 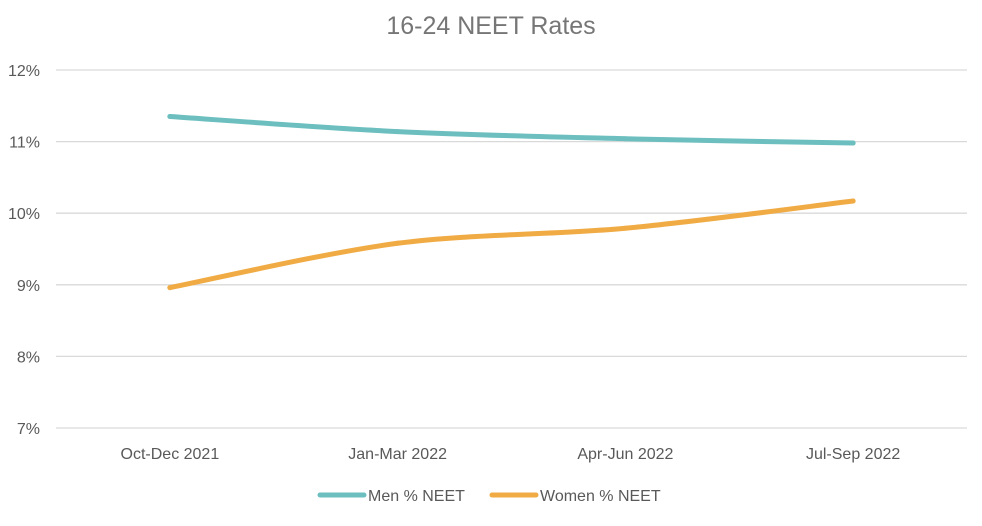 What do you see at coordinates (28, 357) in the screenshot?
I see `y-tick-label: 8%` at bounding box center [28, 357].